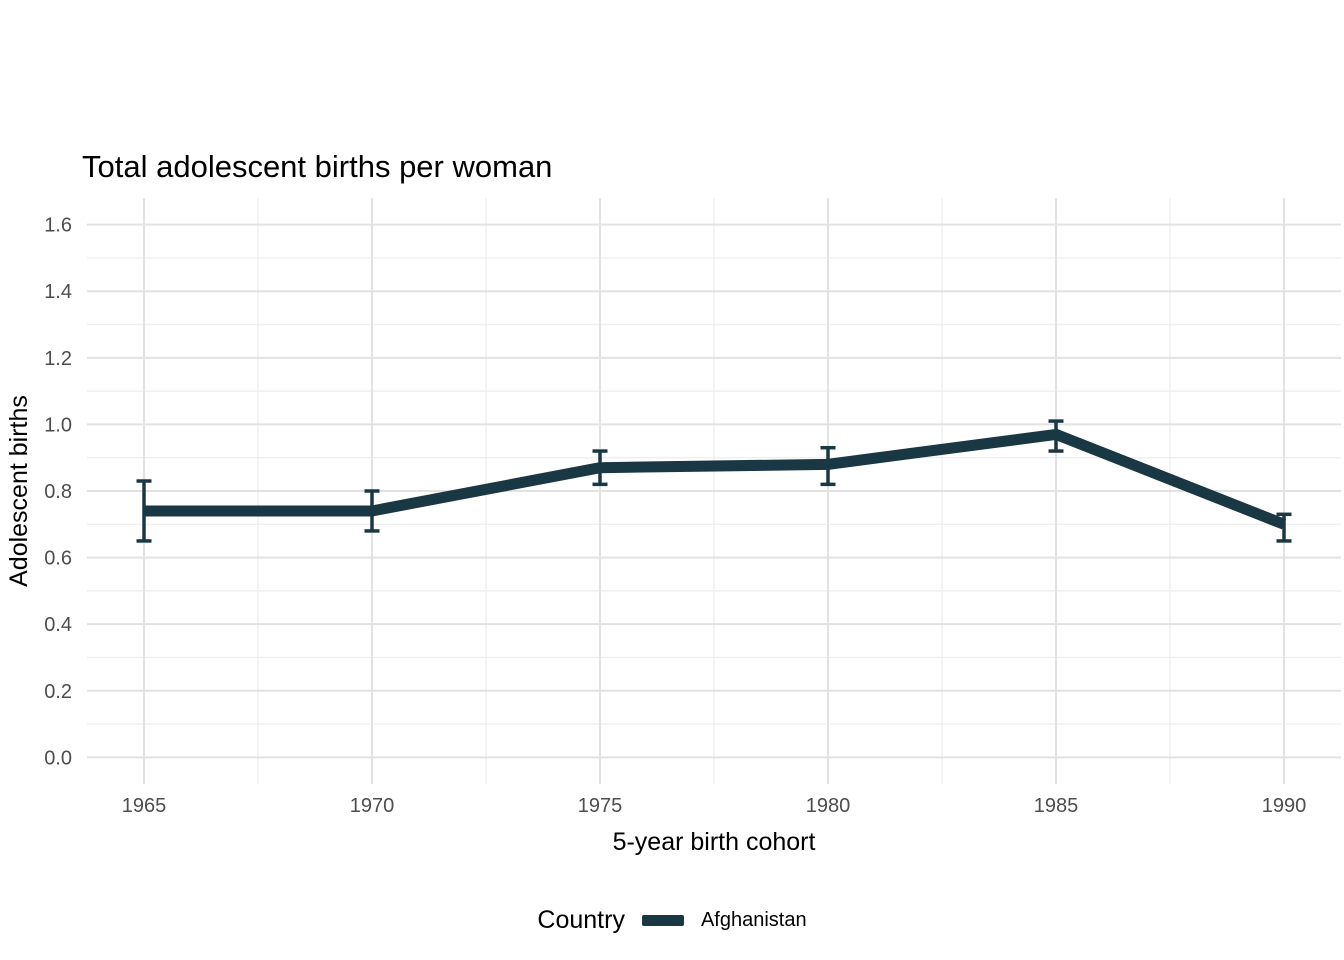 Image resolution: width=1344 pixels, height=960 pixels. Describe the element at coordinates (317, 166) in the screenshot. I see `chart-title: Total adolescent births per woman` at that location.